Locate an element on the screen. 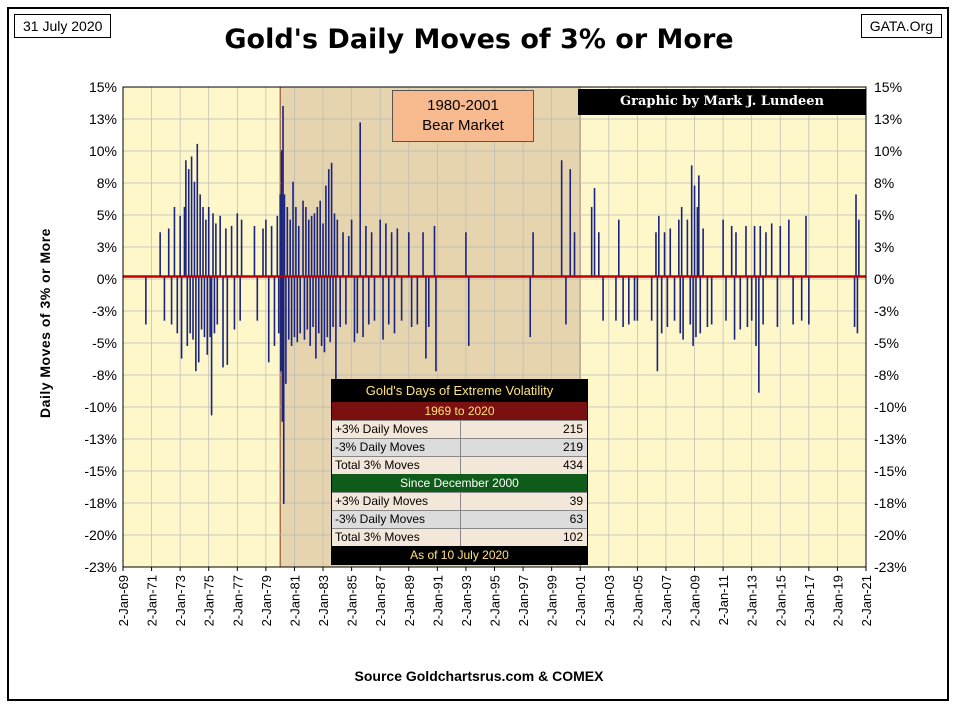  x-tick-label: 2-Jan-15 is located at coordinates (780, 600).